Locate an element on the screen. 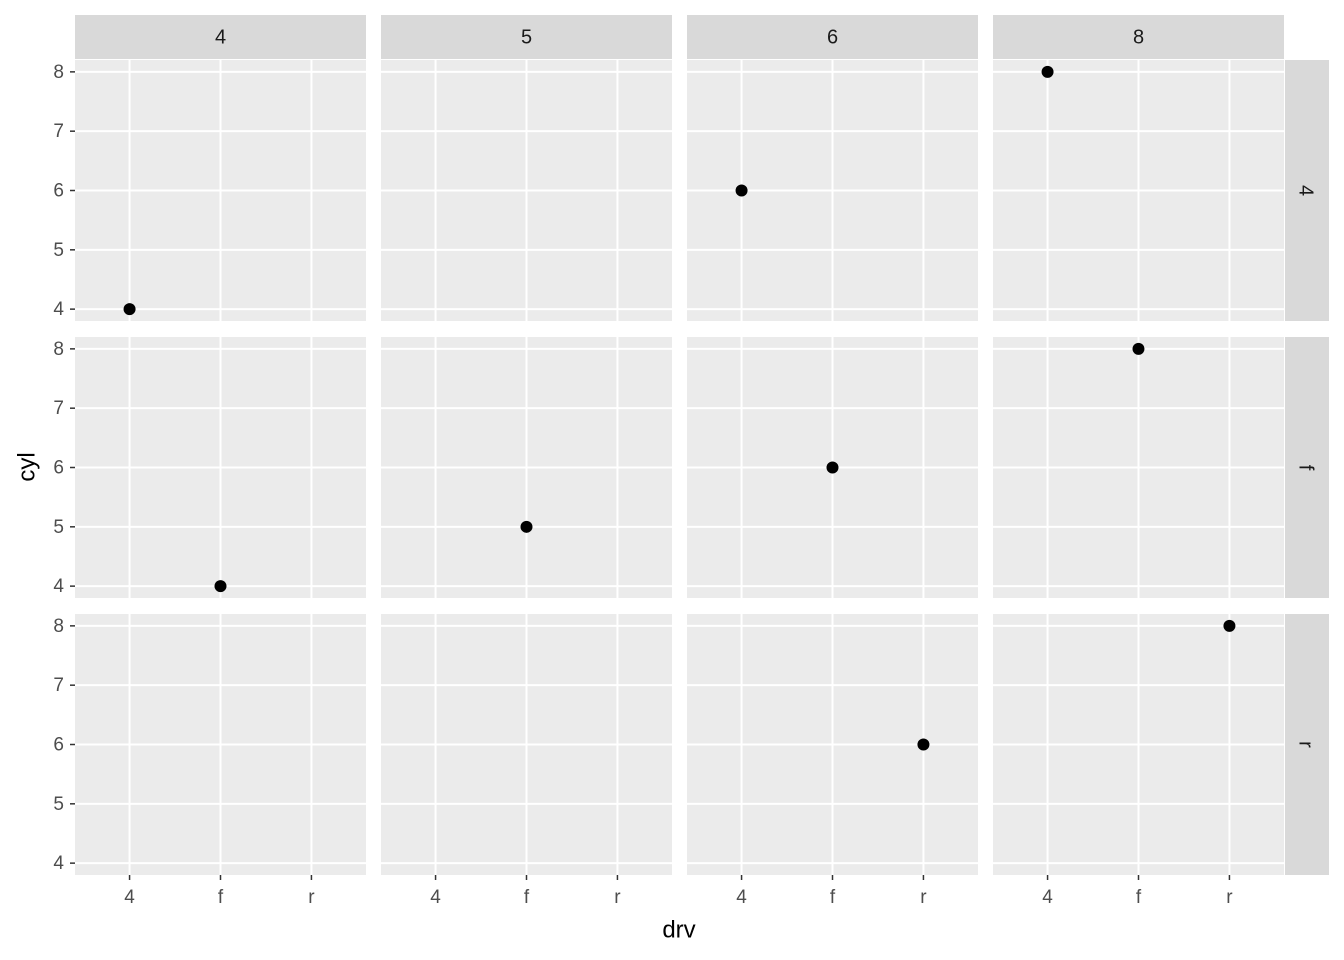 This screenshot has height=960, width=1344. strip-label: 6 is located at coordinates (832, 37).